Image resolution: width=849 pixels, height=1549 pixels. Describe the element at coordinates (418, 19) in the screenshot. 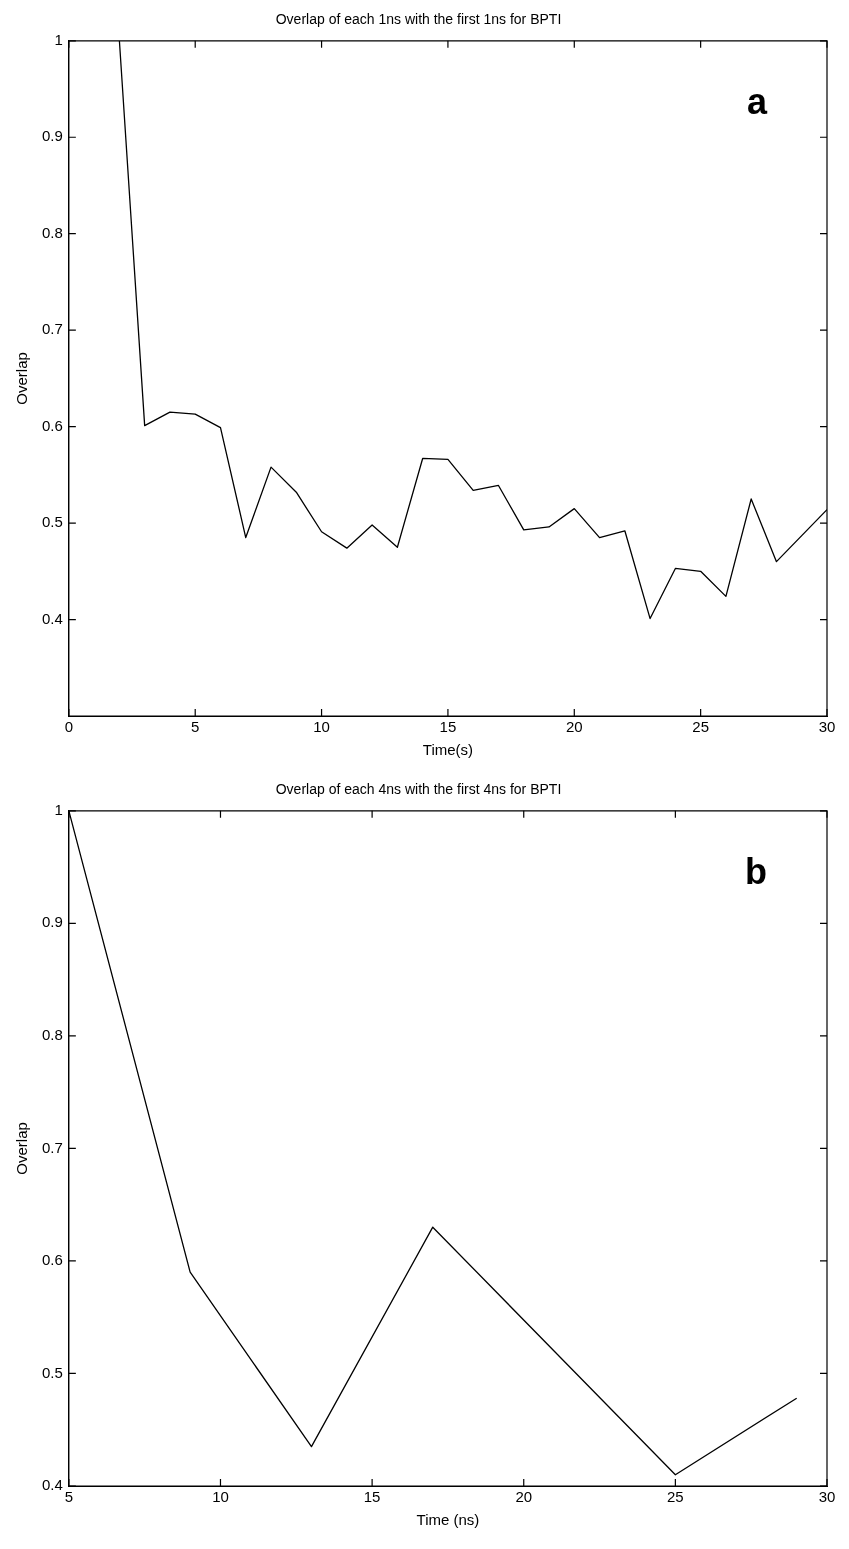

I see `chart-title: Overlap of each 1ns with the first 1ns for BPTI` at that location.